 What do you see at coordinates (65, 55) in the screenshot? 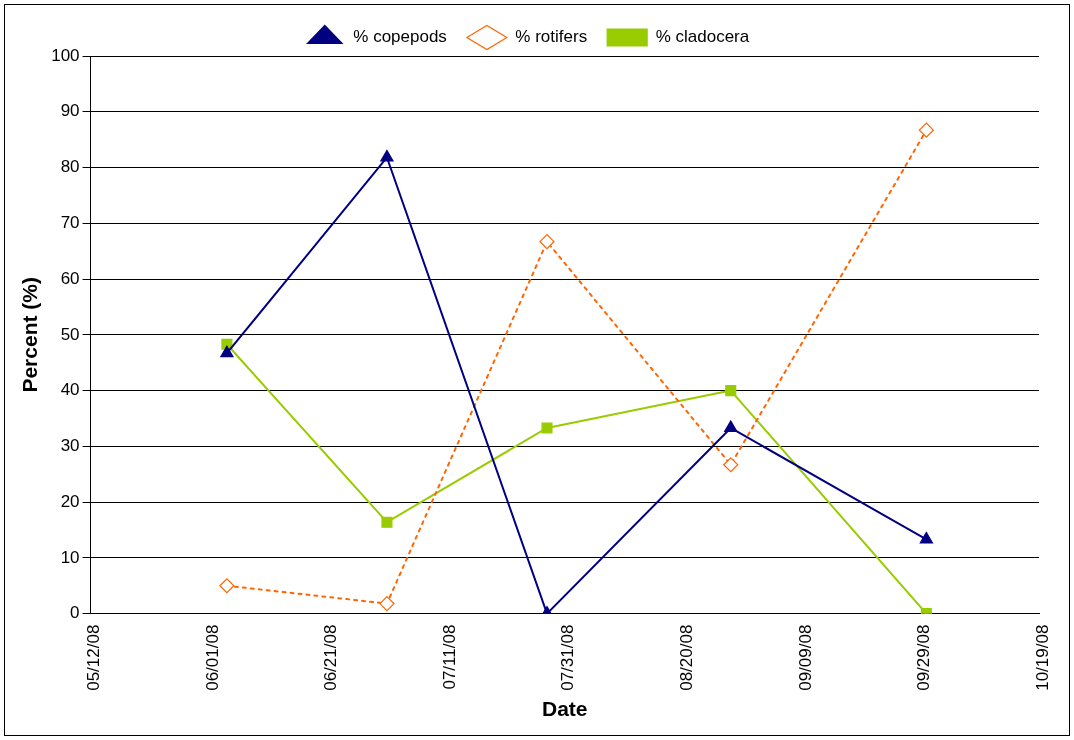
I see `y-tick-label: 100` at bounding box center [65, 55].